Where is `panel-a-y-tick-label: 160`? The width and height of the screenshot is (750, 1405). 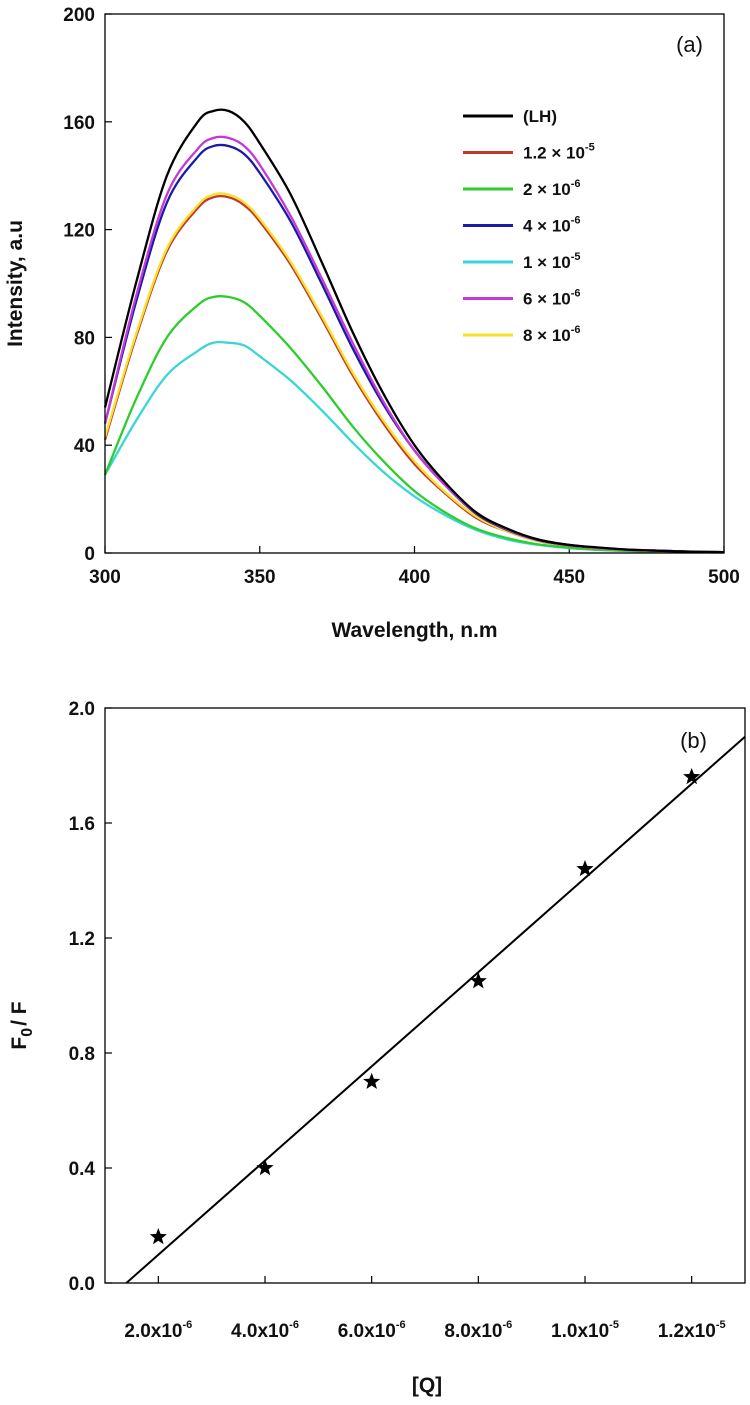
panel-a-y-tick-label: 160 is located at coordinates (79, 123).